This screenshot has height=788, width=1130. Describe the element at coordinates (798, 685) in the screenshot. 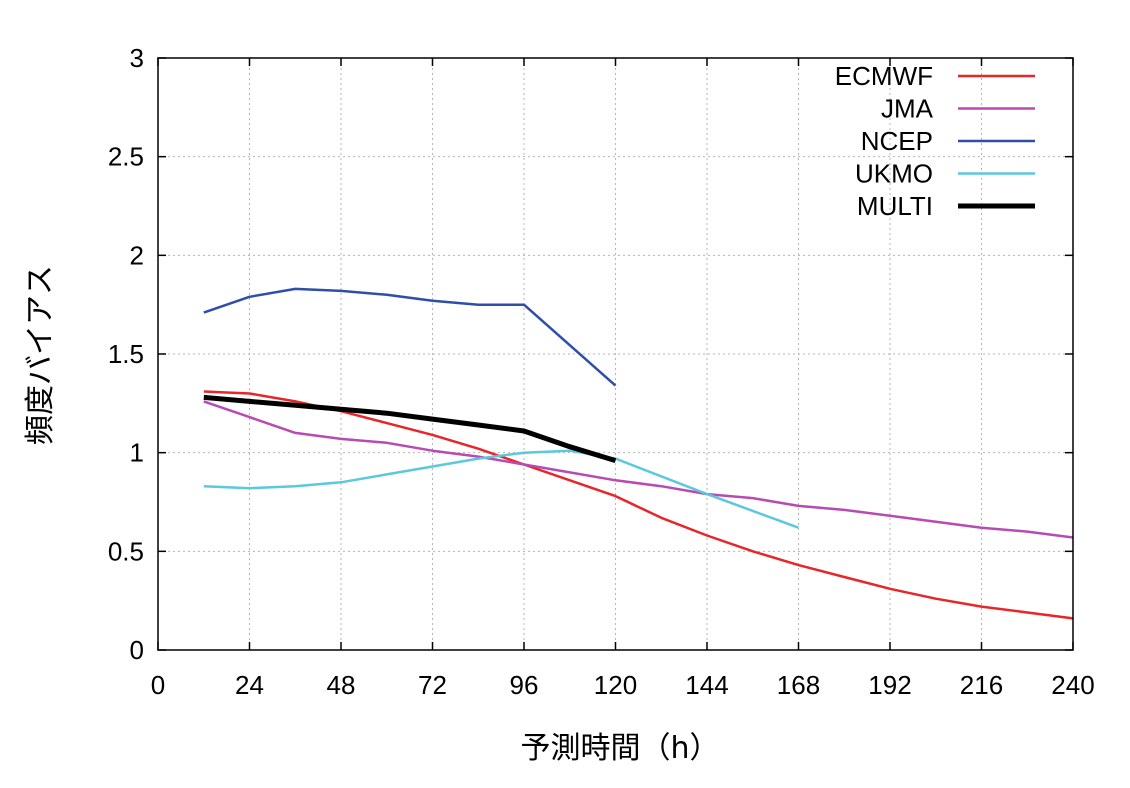

I see `x-tick-label: 168` at that location.